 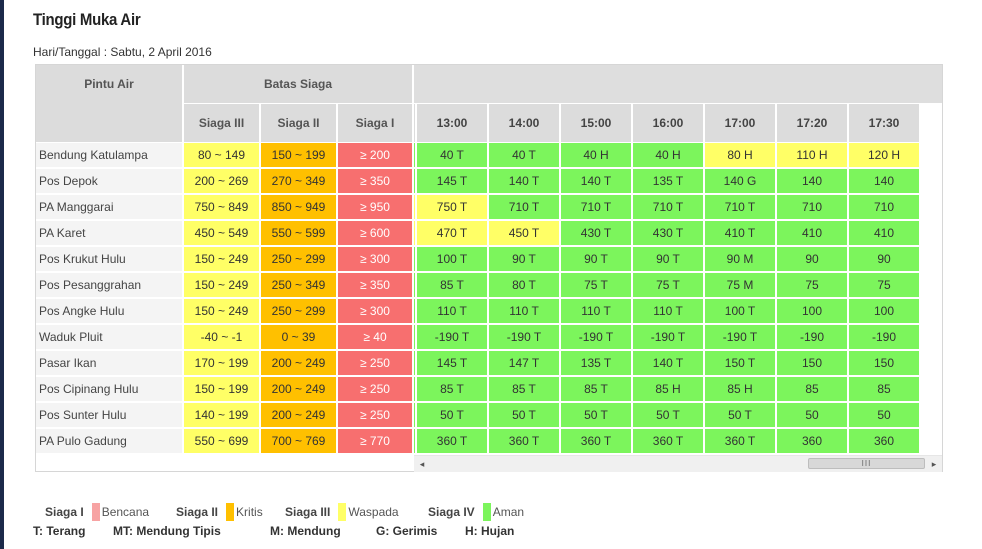 What do you see at coordinates (125, 512) in the screenshot?
I see `legend-label: Bencana` at bounding box center [125, 512].